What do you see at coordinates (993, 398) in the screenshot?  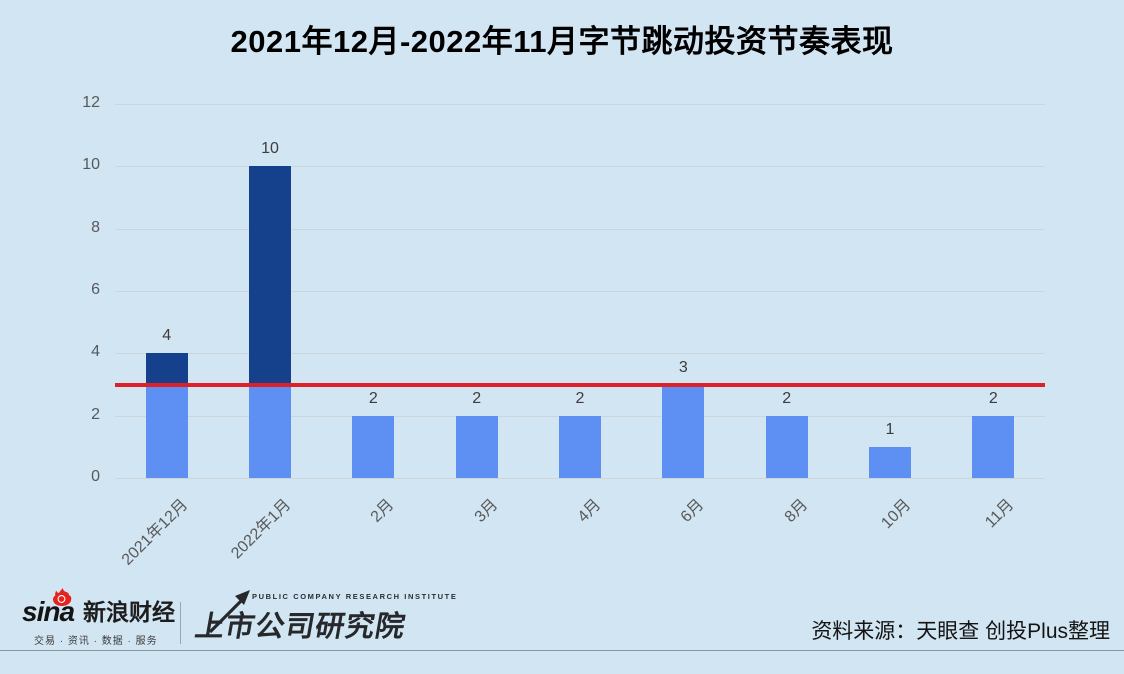 I see `bar-value-label-11月: 2` at bounding box center [993, 398].